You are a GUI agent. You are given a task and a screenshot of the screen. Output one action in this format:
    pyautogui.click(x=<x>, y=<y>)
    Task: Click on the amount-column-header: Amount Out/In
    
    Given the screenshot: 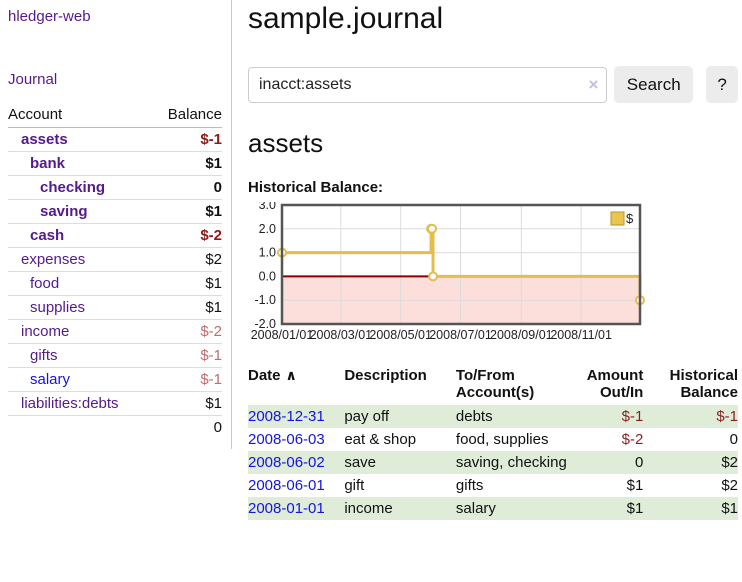 What is the action you would take?
    pyautogui.click(x=615, y=384)
    